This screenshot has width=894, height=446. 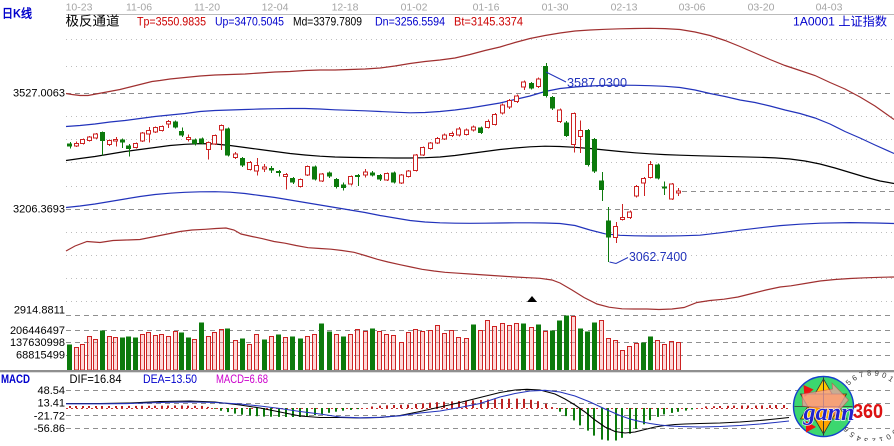 What do you see at coordinates (555, 8) in the screenshot?
I see `svg-text: 01-30` at bounding box center [555, 8].